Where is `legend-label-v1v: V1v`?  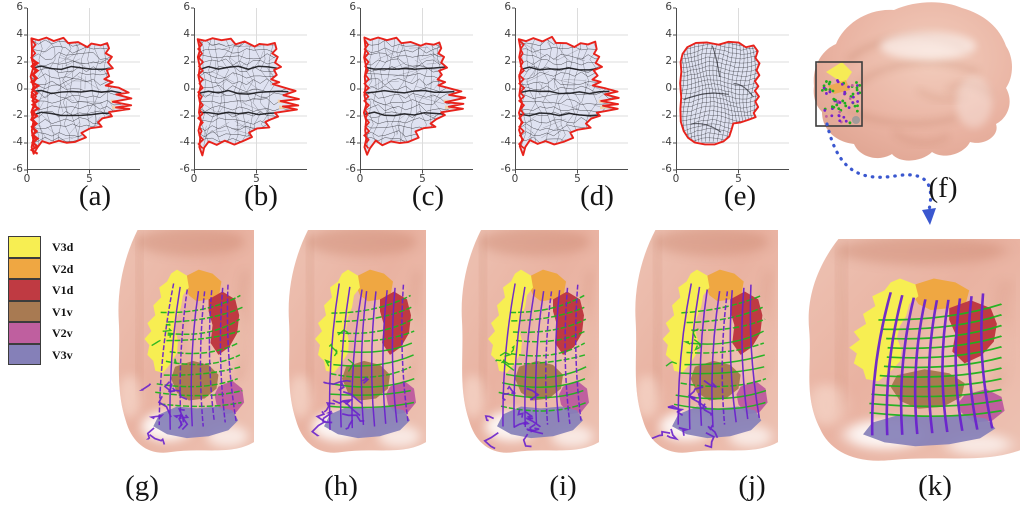
legend-label-v1v: V1v is located at coordinates (62, 311).